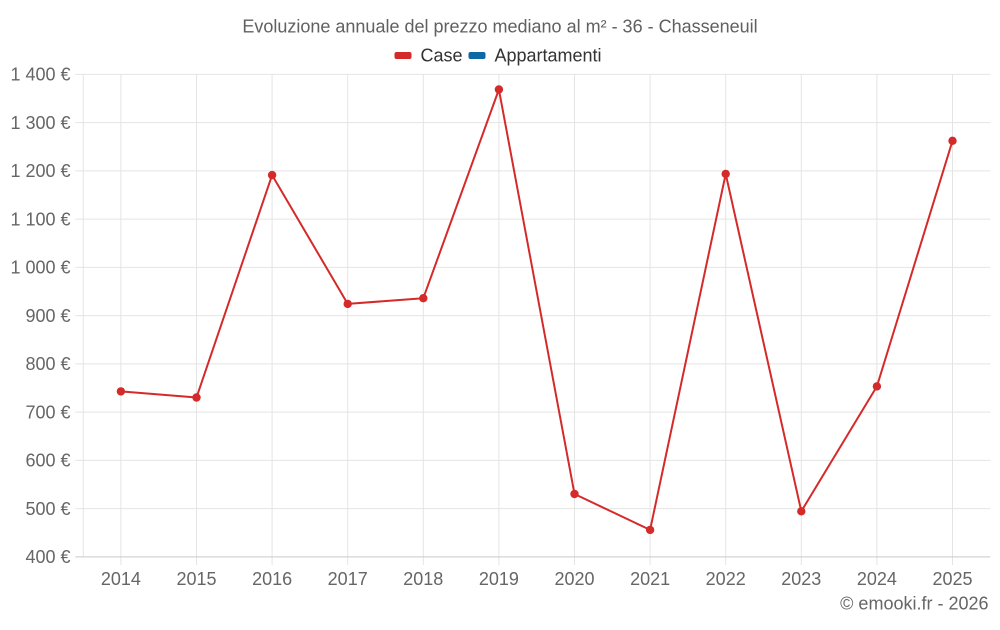 Image resolution: width=1000 pixels, height=630 pixels. Describe the element at coordinates (801, 579) in the screenshot. I see `svg-text: 2023` at that location.